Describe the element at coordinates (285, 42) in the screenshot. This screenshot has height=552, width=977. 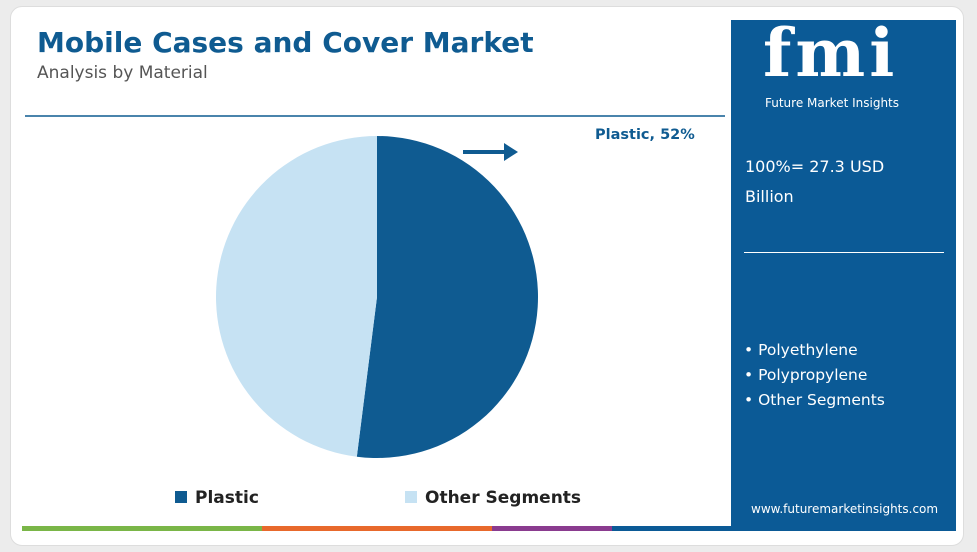
I see `chart-title: Mobile Cases and Cover Market` at that location.